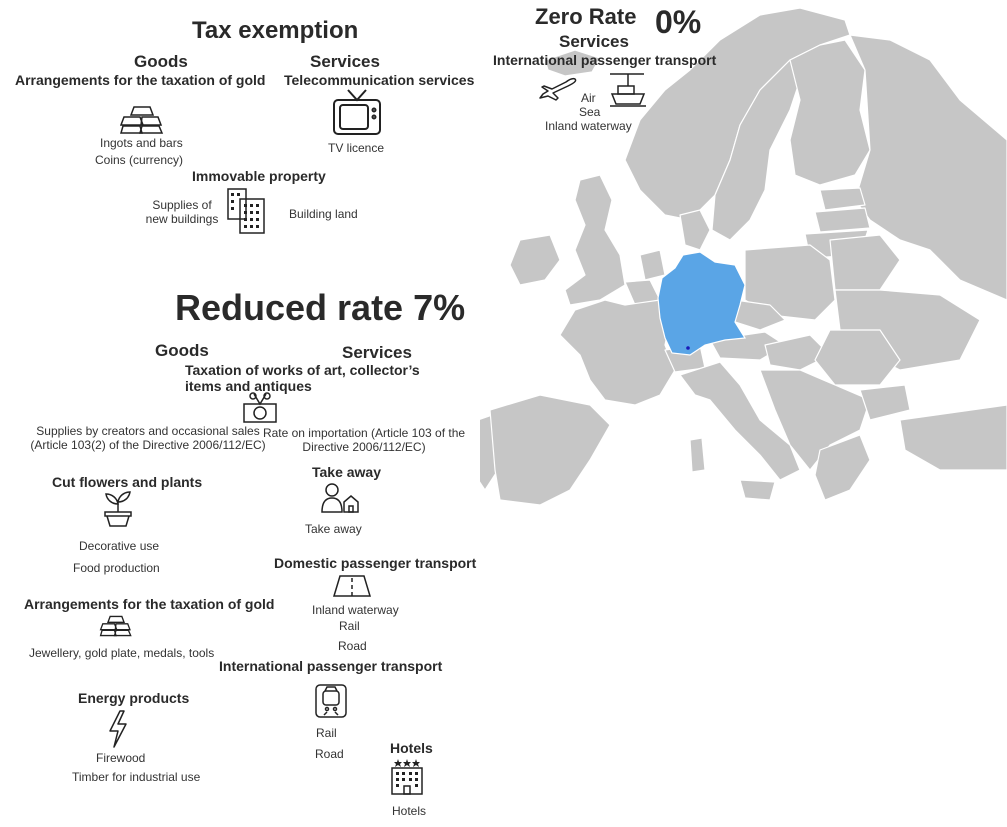  Describe the element at coordinates (550, 450) in the screenshot. I see `spain` at that location.